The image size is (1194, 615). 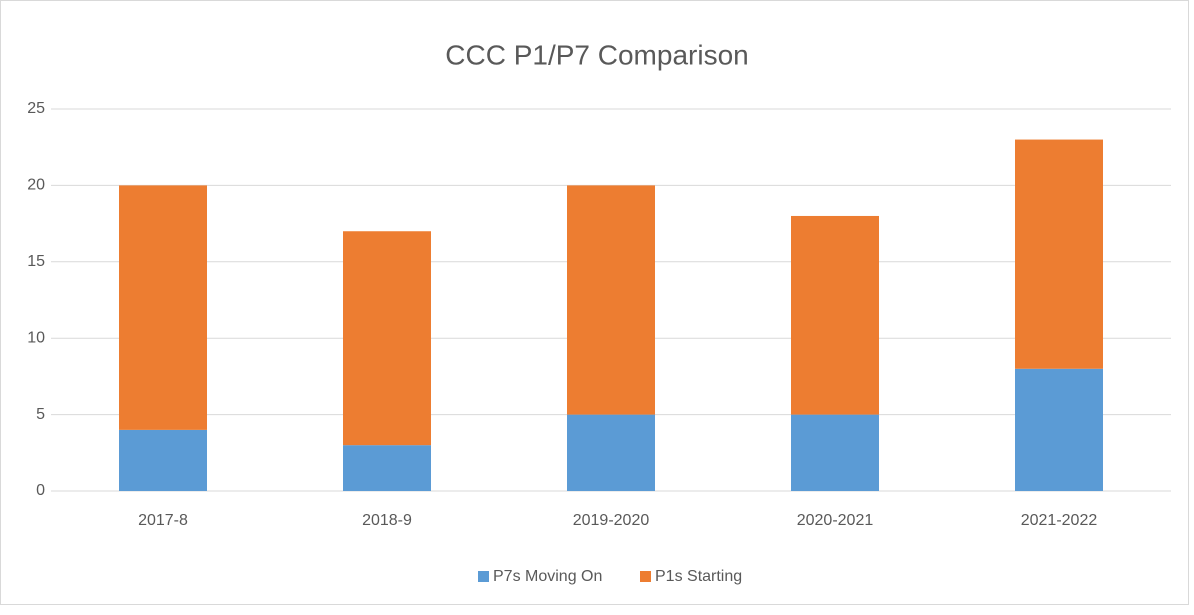 I want to click on y-tick-label: 20, so click(x=36, y=185).